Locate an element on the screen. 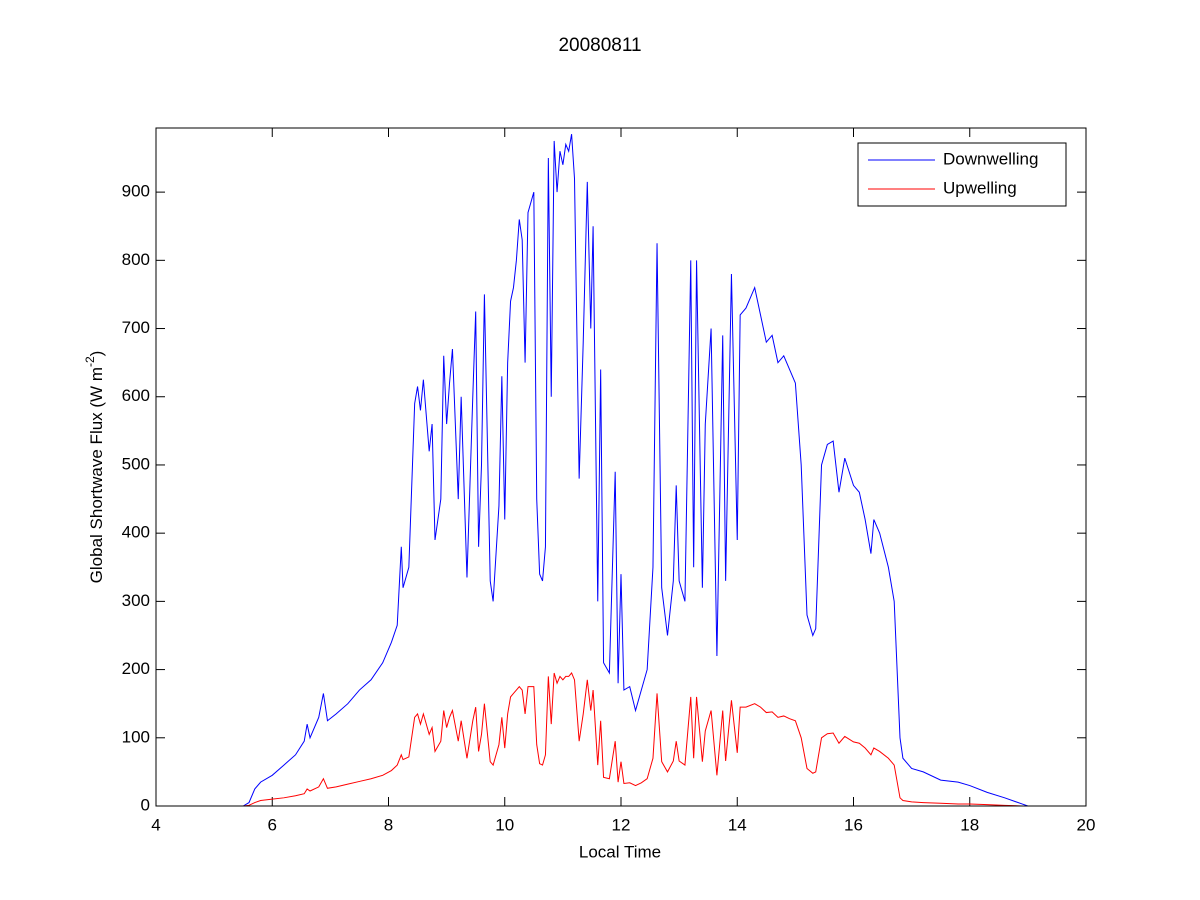 The image size is (1200, 900). chart-title: 20080811 is located at coordinates (599, 45).